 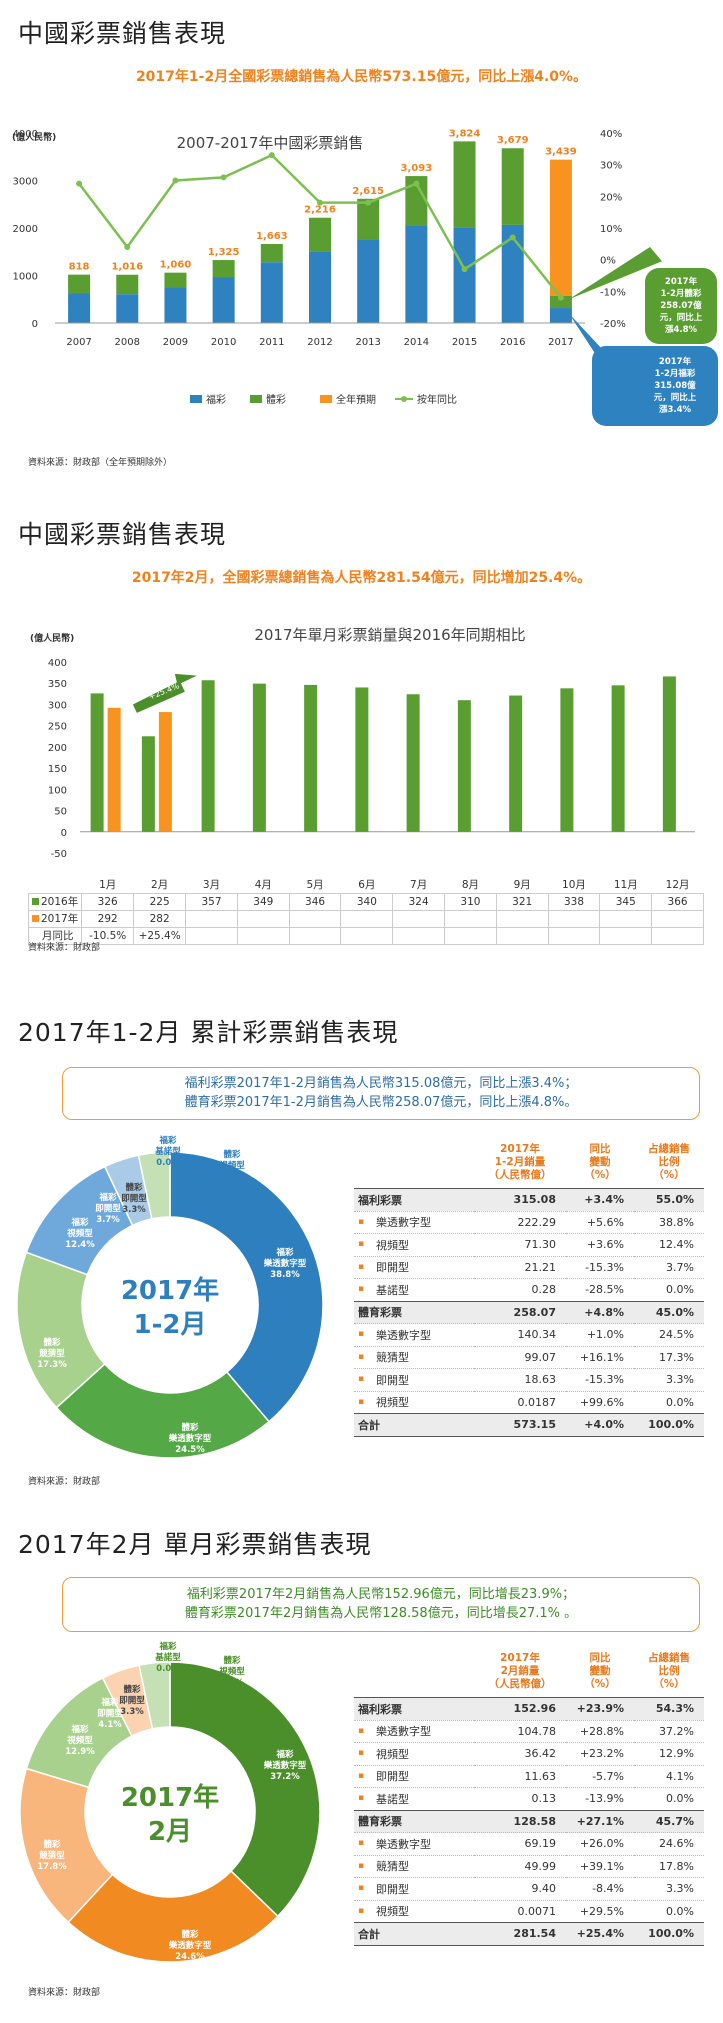 I want to click on row-sales: 71.30, so click(x=520, y=1245).